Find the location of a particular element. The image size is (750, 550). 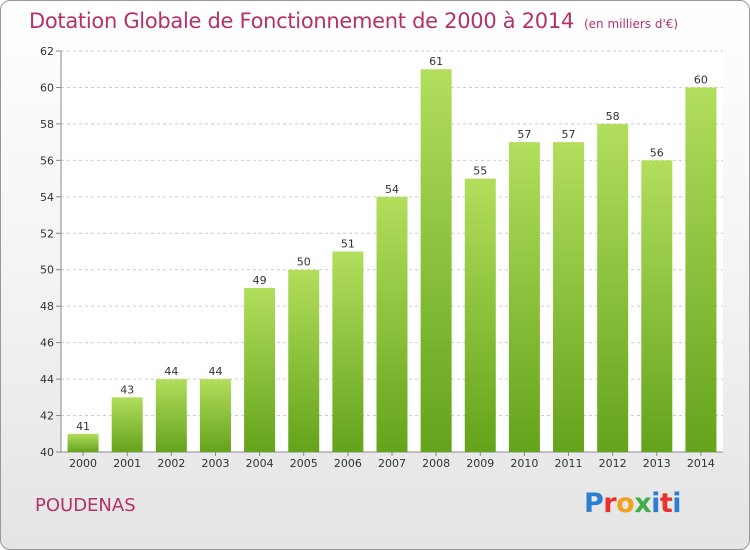

bar-value-label: 51 is located at coordinates (348, 244).